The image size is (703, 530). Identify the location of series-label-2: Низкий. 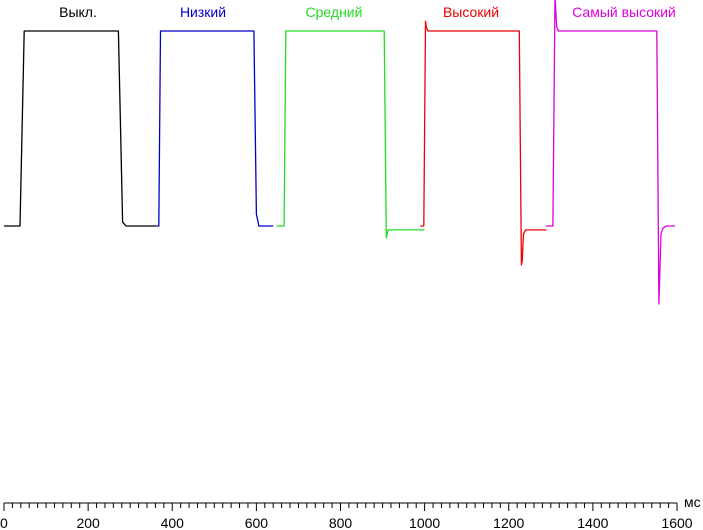
(203, 12).